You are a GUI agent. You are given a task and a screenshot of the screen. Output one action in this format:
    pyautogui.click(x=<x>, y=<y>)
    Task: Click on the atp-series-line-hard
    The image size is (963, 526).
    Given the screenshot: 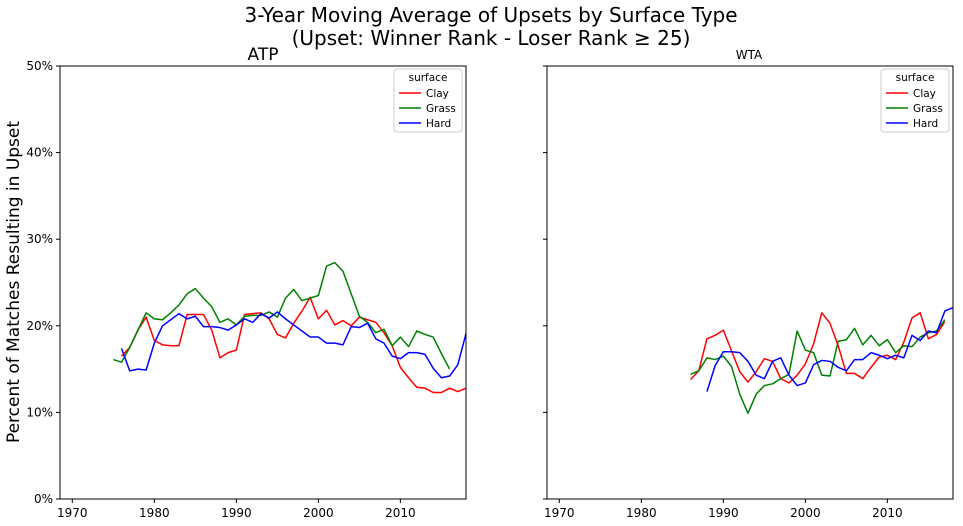 What is the action you would take?
    pyautogui.click(x=293, y=345)
    